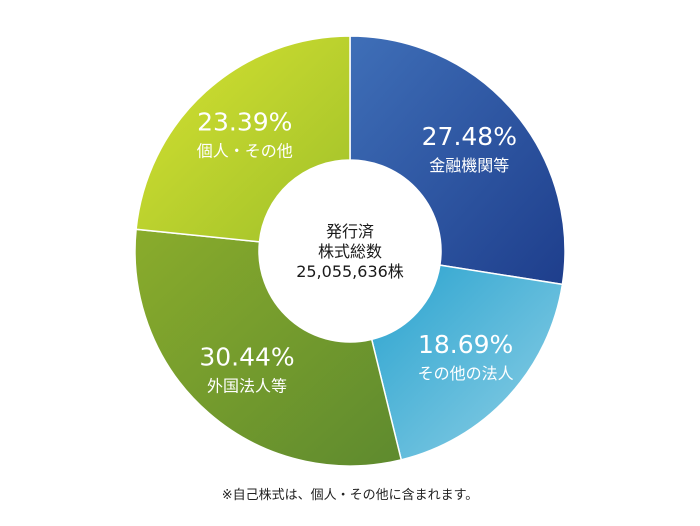 The height and width of the screenshot is (526, 700). Describe the element at coordinates (350, 231) in the screenshot. I see `center-label-line-1: 発行済` at that location.